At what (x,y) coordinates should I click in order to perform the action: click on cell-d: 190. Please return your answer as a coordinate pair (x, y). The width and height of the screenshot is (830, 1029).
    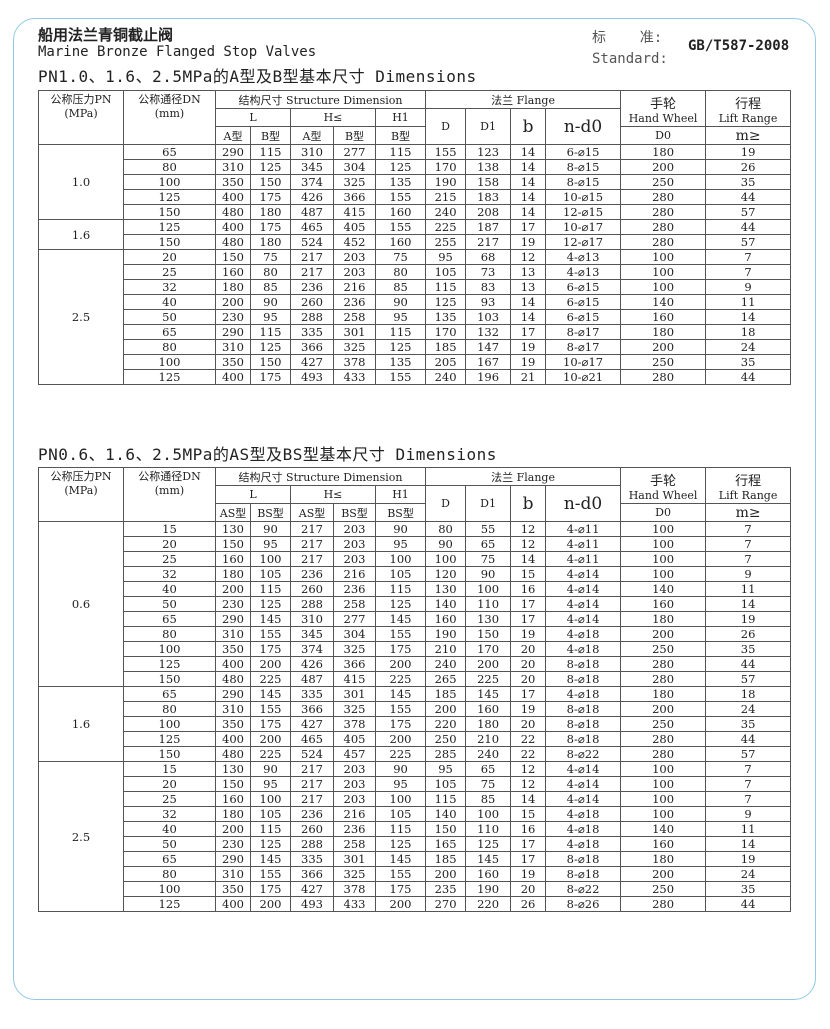
    Looking at the image, I should click on (446, 182).